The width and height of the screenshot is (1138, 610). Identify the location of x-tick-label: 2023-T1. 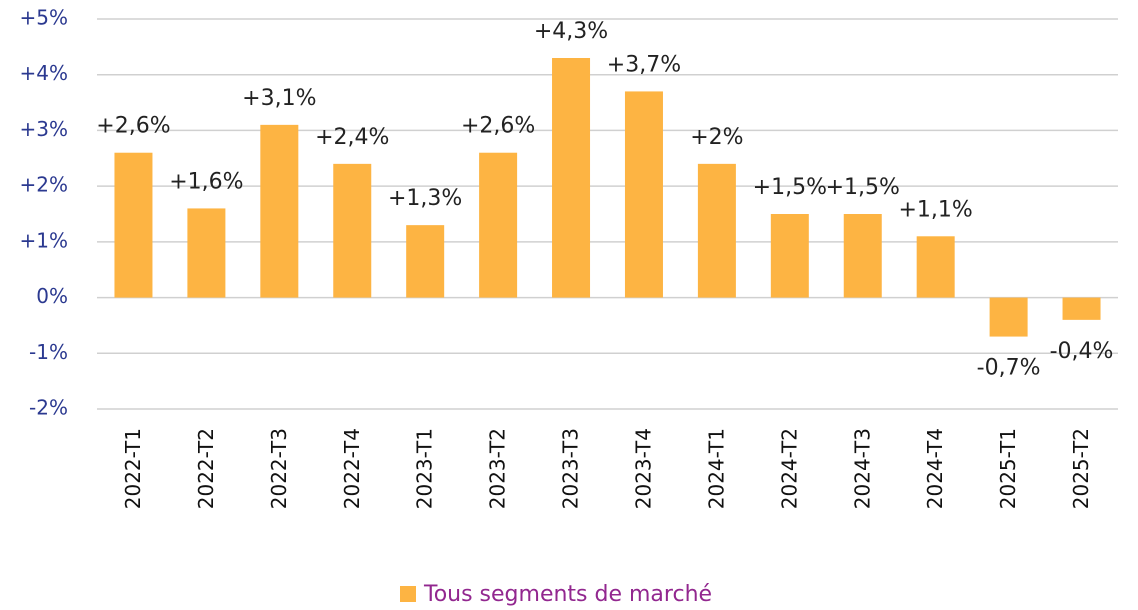
(425, 468).